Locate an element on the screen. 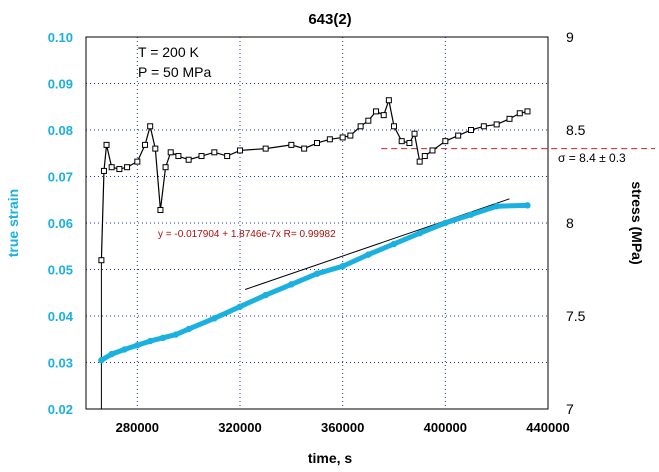 This screenshot has width=659, height=472. y-right-tick-label-1: 7.5 is located at coordinates (576, 316).